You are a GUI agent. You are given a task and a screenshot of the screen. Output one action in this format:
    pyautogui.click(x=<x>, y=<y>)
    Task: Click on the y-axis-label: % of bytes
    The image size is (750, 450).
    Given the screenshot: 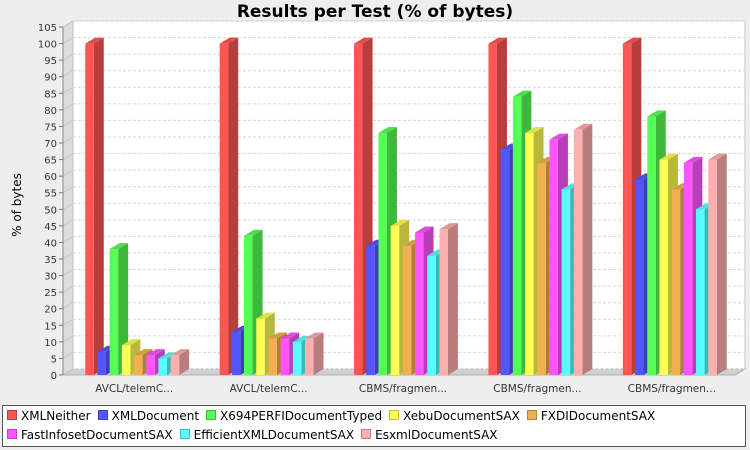 What is the action you would take?
    pyautogui.click(x=17, y=205)
    